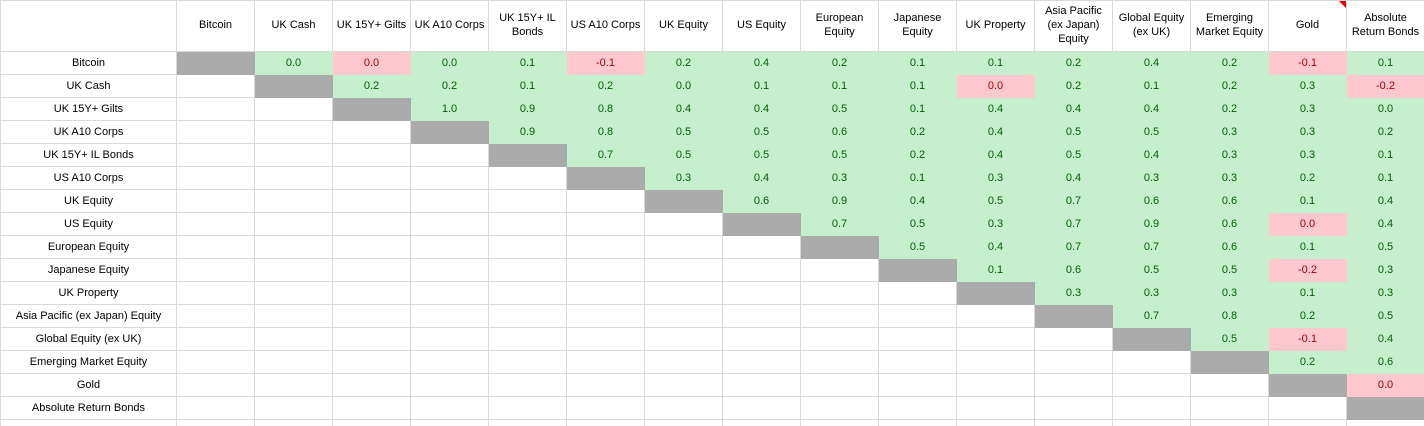  What do you see at coordinates (1385, 155) in the screenshot?
I see `correlation-cell-uk-15y-il-bonds-absolute-return-bonds: 0.1` at bounding box center [1385, 155].